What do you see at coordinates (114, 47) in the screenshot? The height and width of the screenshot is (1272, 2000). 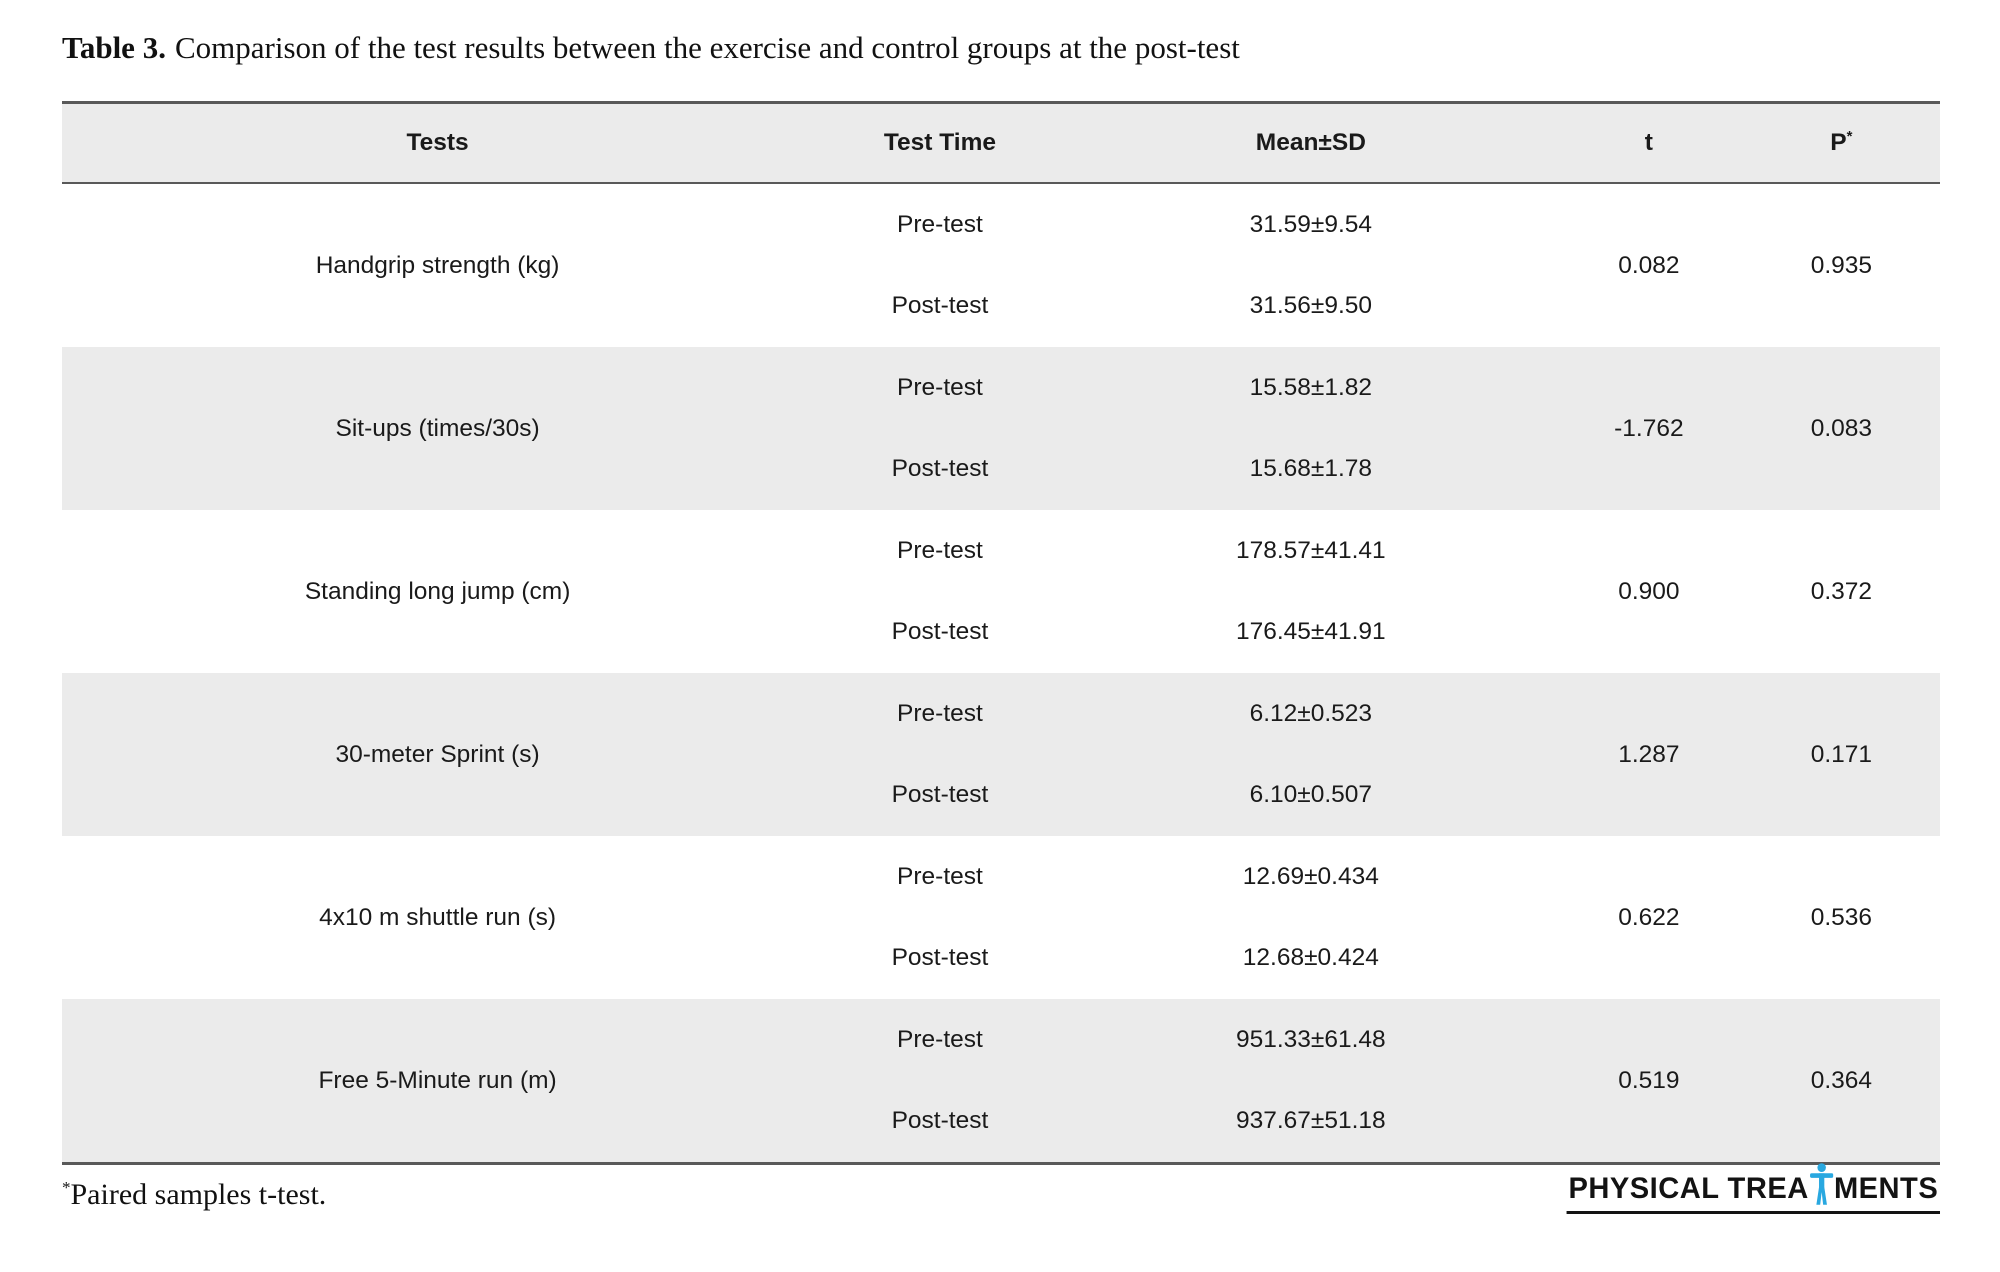 I see `table-title-label: Table 3.` at bounding box center [114, 47].